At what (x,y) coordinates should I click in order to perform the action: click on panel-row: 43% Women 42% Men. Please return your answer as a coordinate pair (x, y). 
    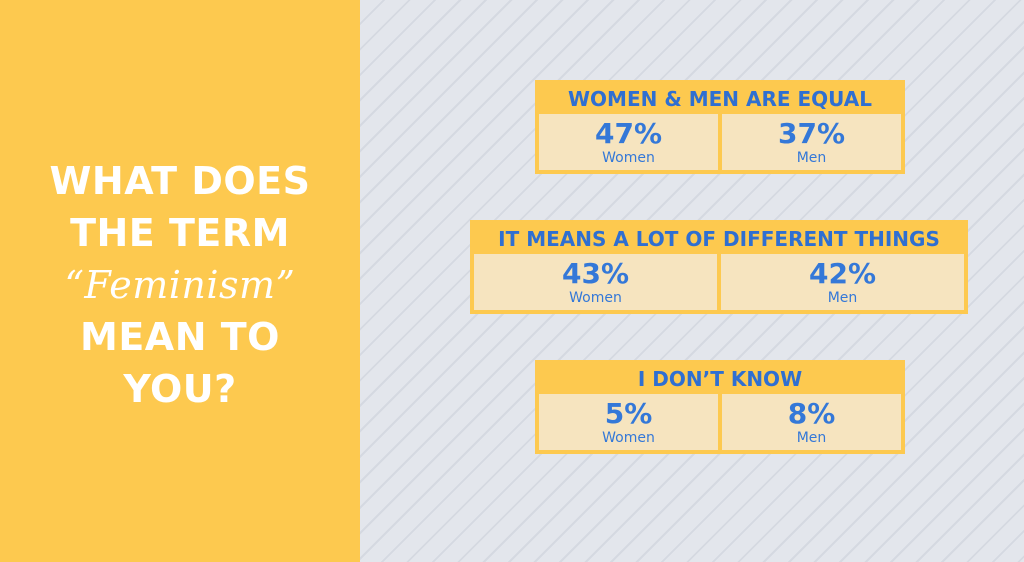
    Looking at the image, I should click on (719, 282).